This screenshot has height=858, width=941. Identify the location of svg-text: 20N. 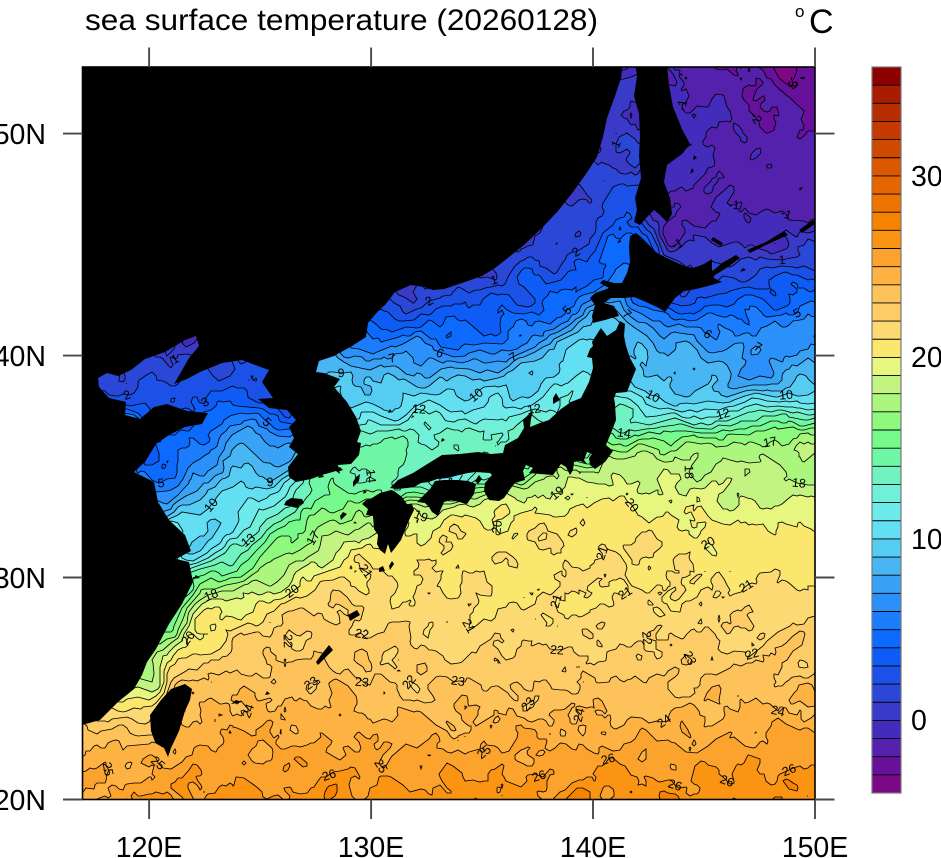
(23, 801).